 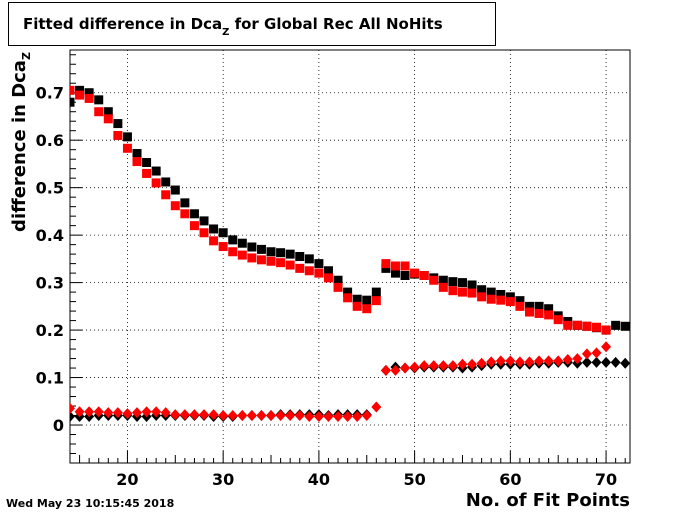 I want to click on x-tick-label: 30, so click(x=223, y=479).